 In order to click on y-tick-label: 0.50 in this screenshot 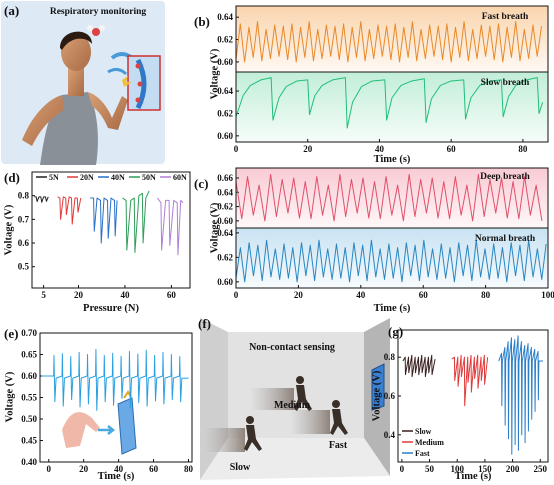, I will do `click(29, 419)`.